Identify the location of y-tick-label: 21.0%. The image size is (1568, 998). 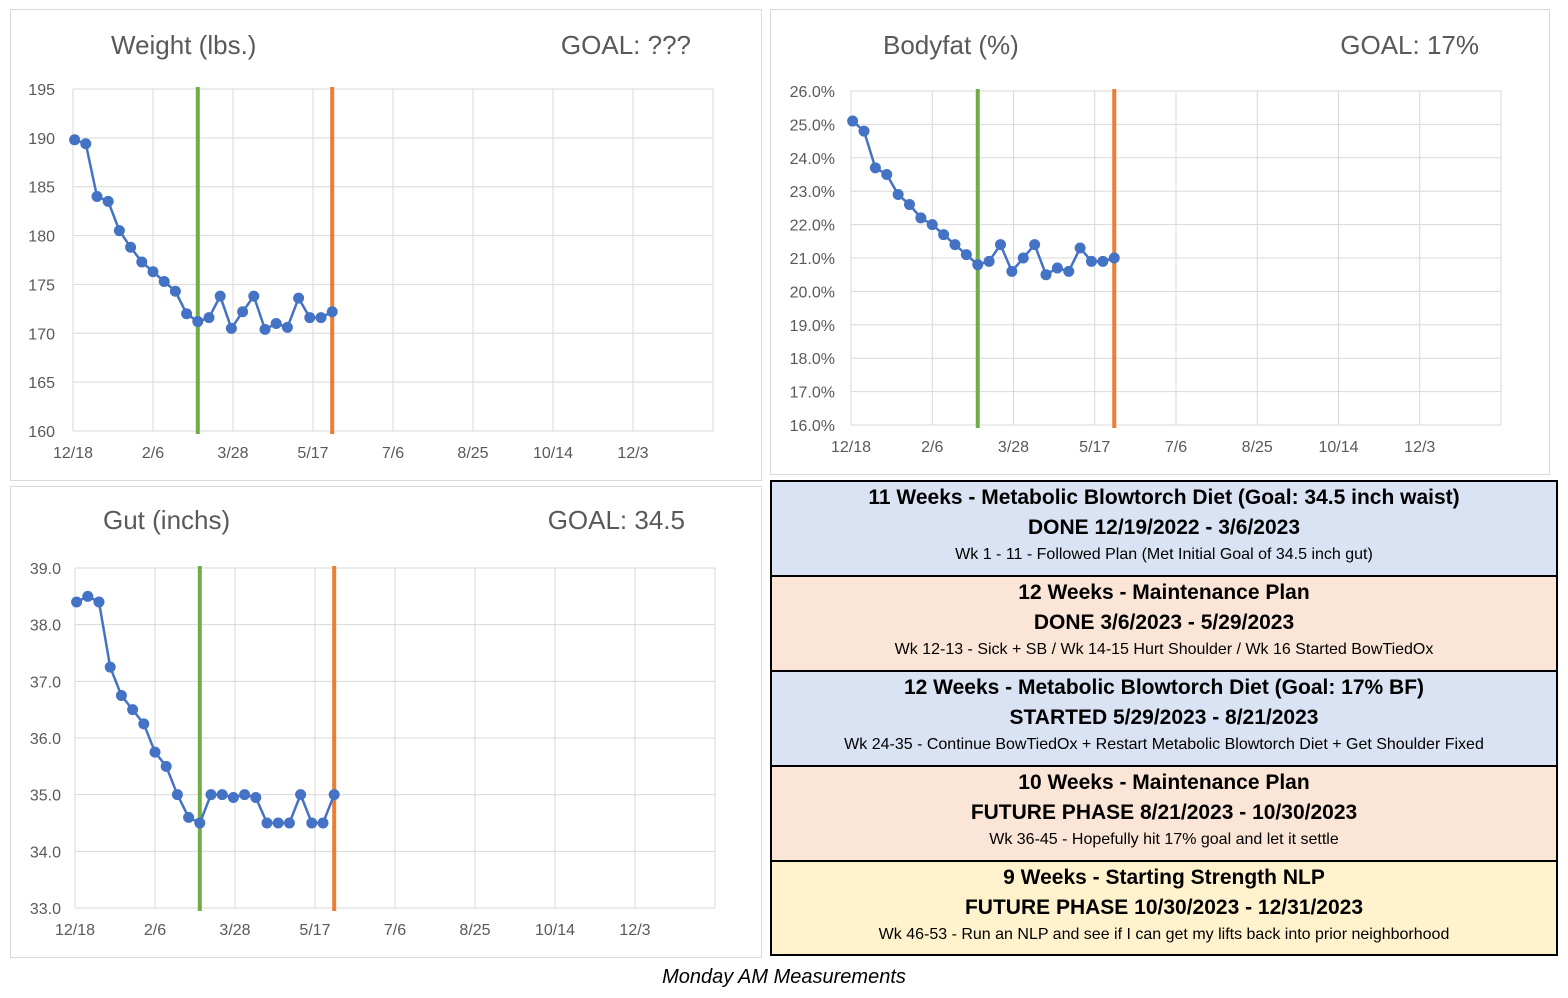
(812, 259).